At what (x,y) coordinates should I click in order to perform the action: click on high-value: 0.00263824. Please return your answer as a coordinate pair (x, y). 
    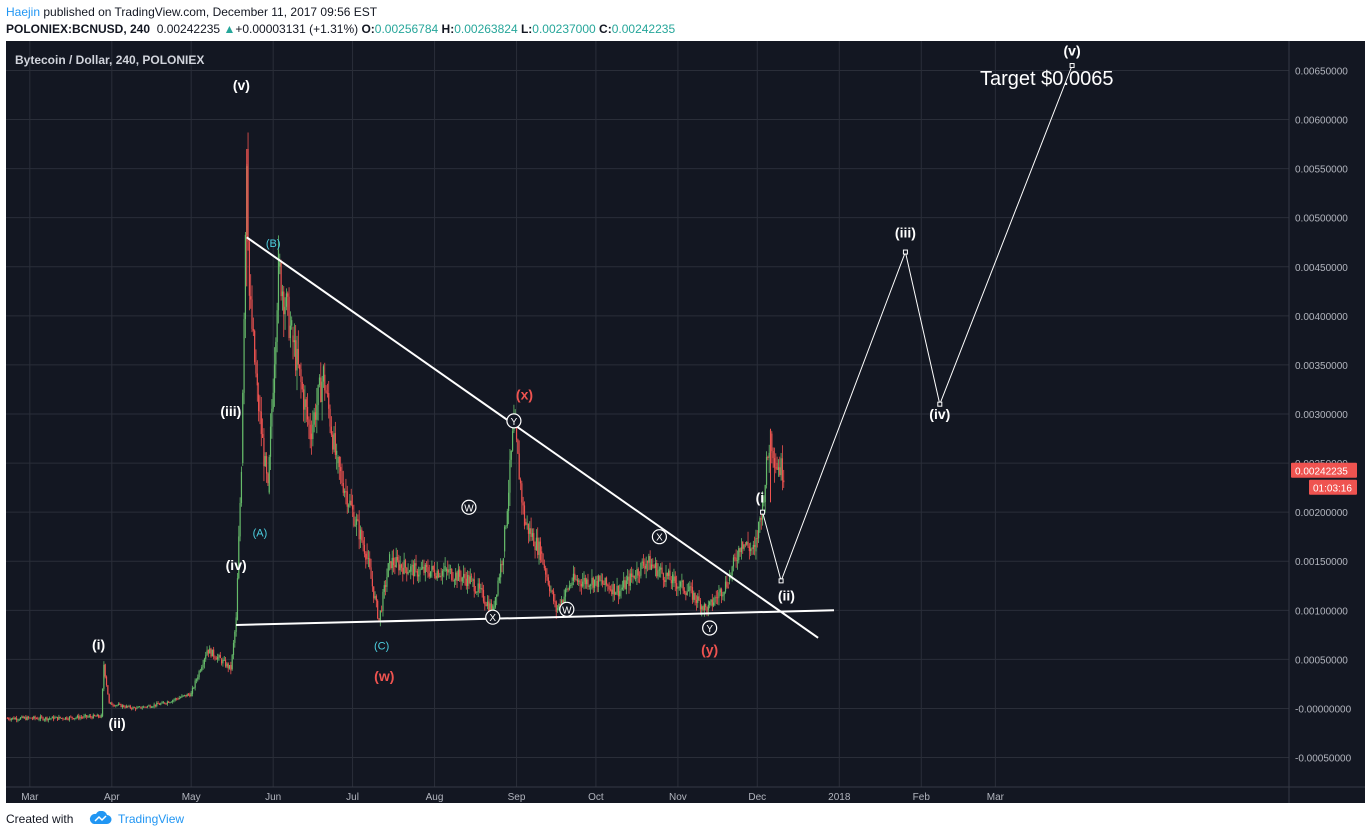
    Looking at the image, I should click on (486, 29).